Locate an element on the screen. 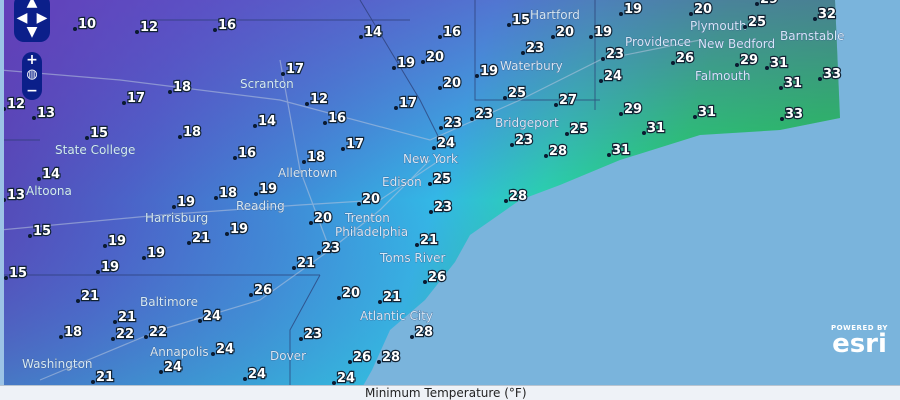 This screenshot has width=900, height=400. station-marker: 32 is located at coordinates (825, 14).